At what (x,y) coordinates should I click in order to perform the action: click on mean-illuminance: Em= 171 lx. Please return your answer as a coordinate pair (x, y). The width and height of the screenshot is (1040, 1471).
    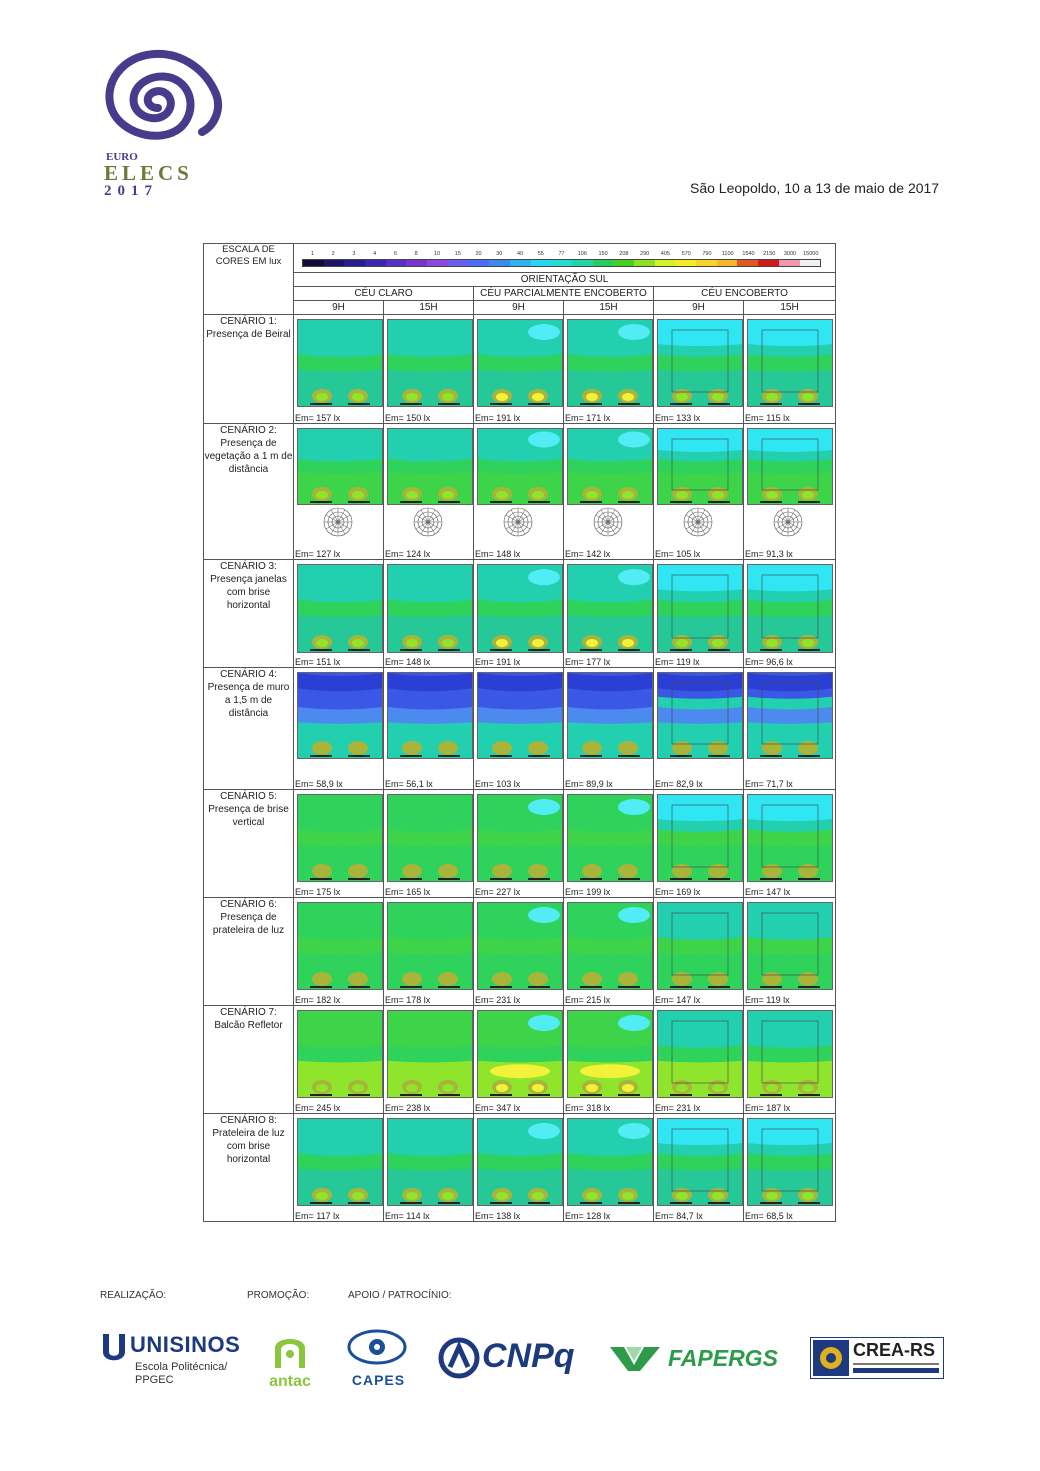
    Looking at the image, I should click on (588, 418).